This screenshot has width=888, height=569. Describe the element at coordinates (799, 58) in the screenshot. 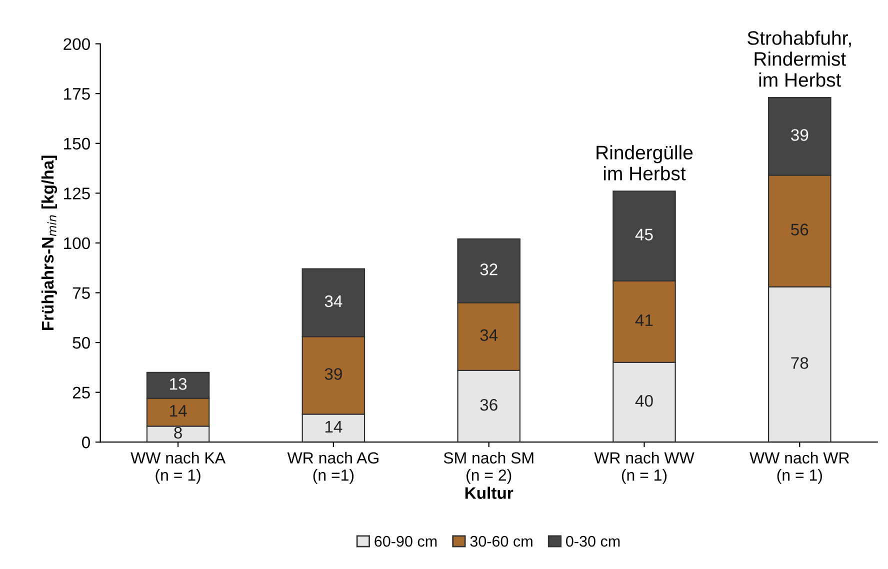

I see `annotation: Strohabfuhr, Rindermist im Herbst` at that location.